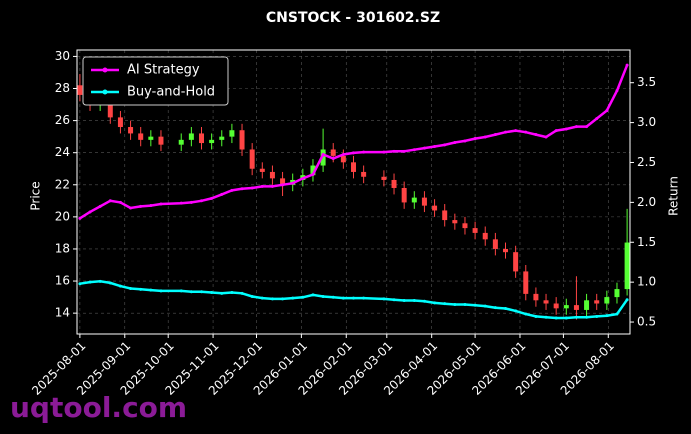 Image resolution: width=691 pixels, height=434 pixels. I want to click on legend-label: AI Strategy, so click(163, 70).